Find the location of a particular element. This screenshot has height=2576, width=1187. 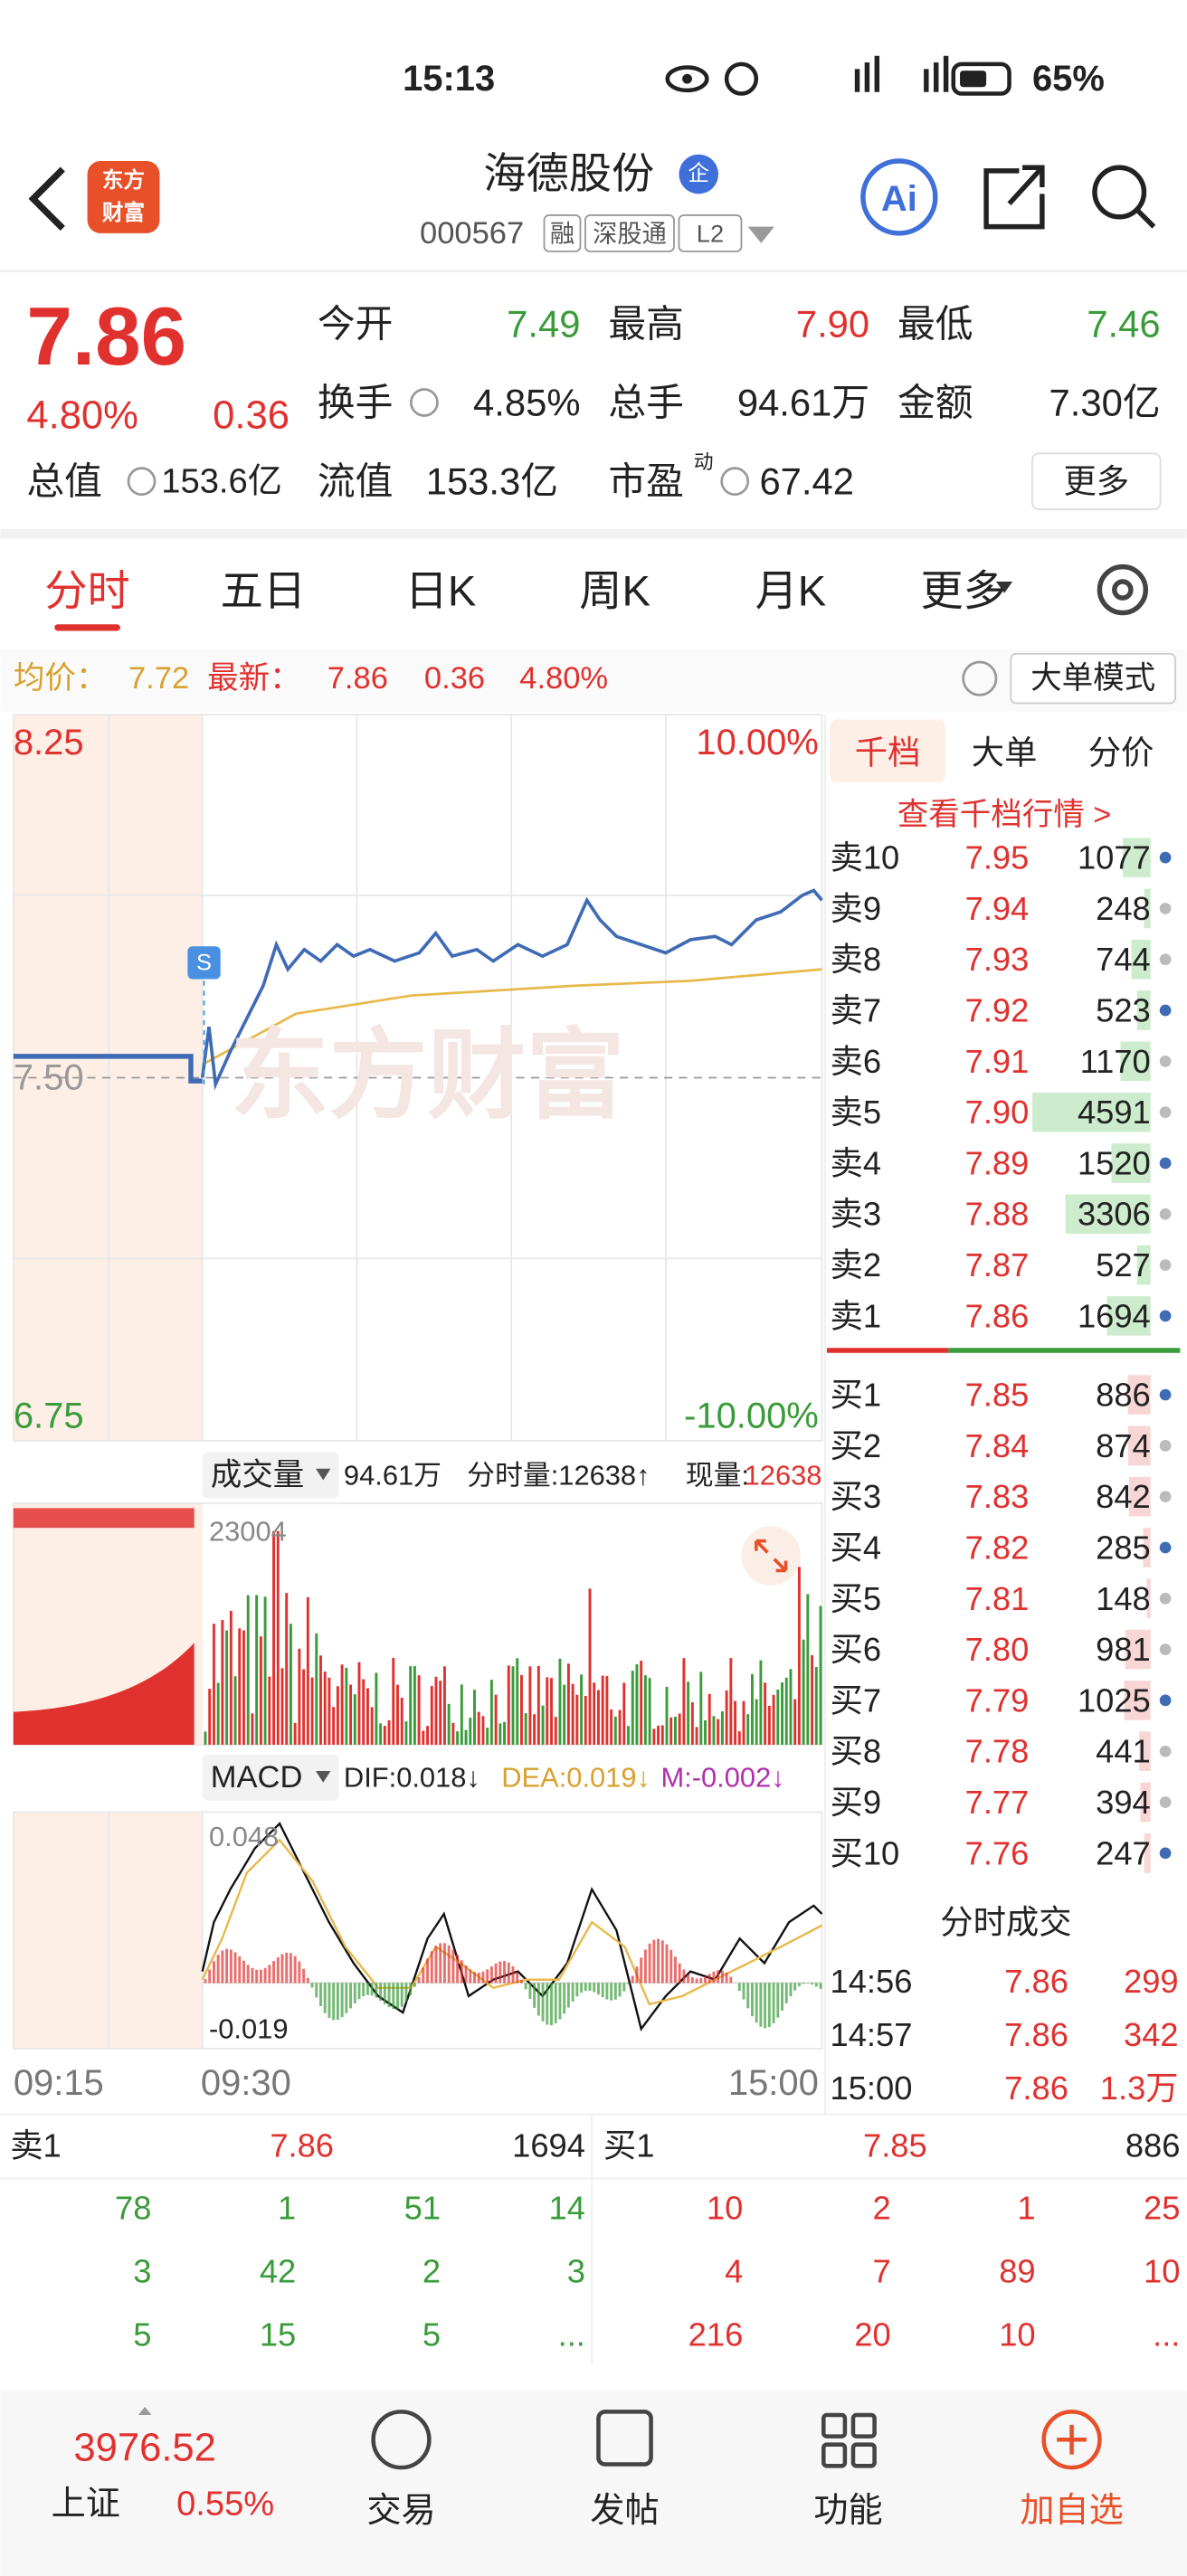

mode-label: 大单模式 is located at coordinates (1092, 679).